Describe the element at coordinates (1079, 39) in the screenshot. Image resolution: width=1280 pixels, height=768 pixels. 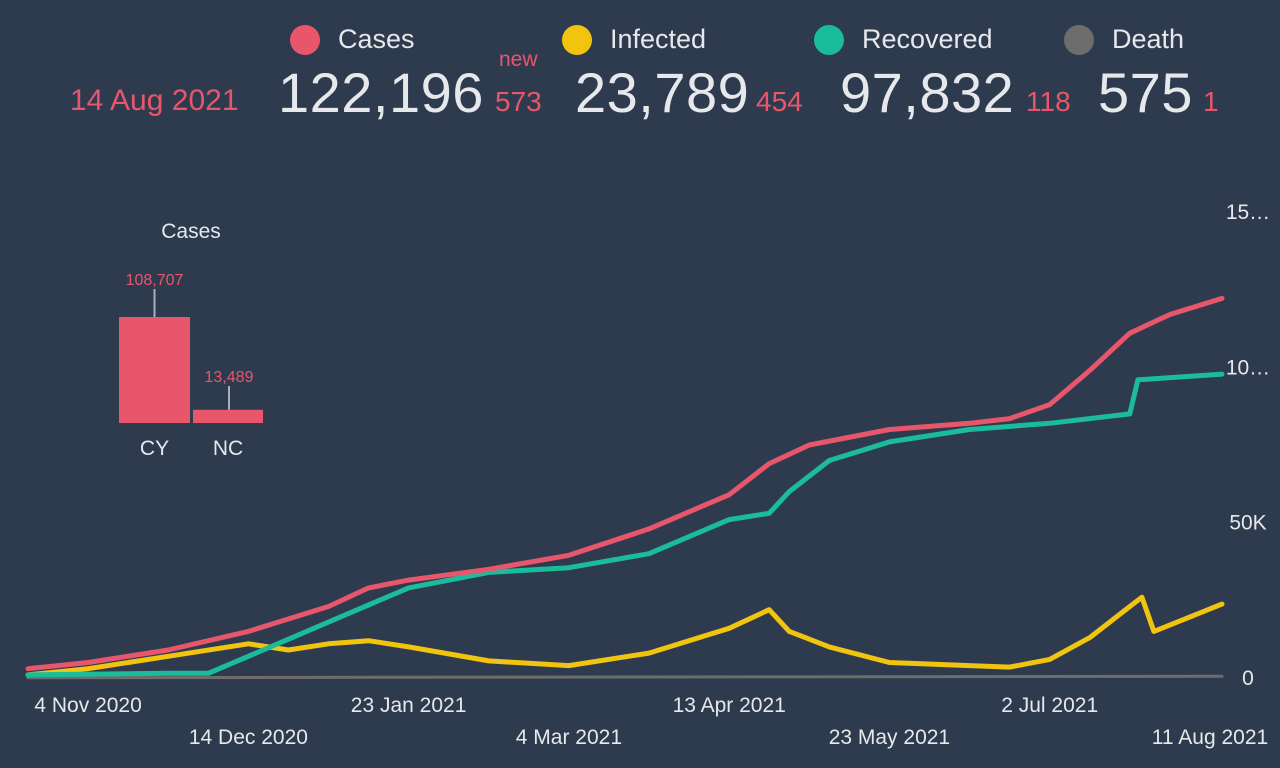
I see `death-dot-icon` at that location.